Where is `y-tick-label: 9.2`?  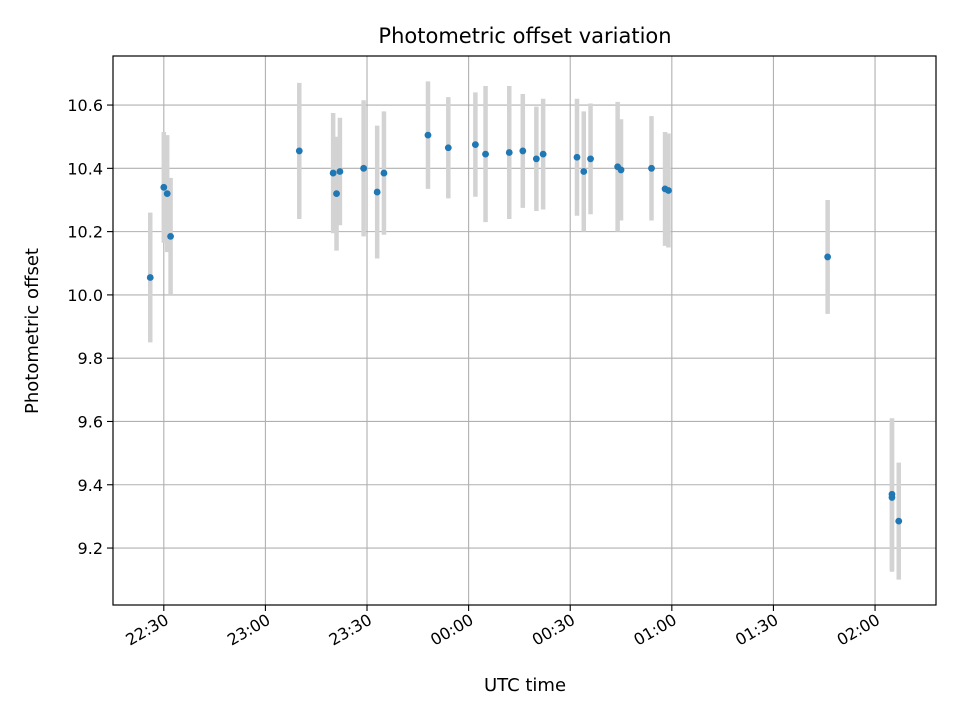
y-tick-label: 9.2 is located at coordinates (90, 548).